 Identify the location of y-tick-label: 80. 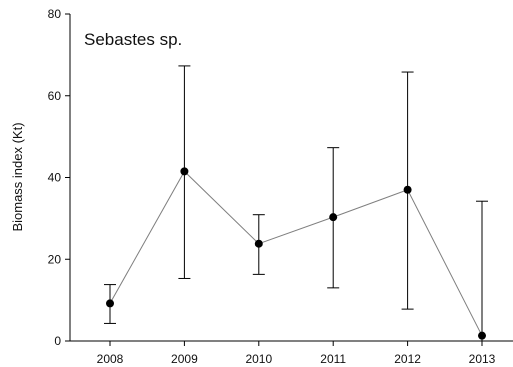
(55, 14).